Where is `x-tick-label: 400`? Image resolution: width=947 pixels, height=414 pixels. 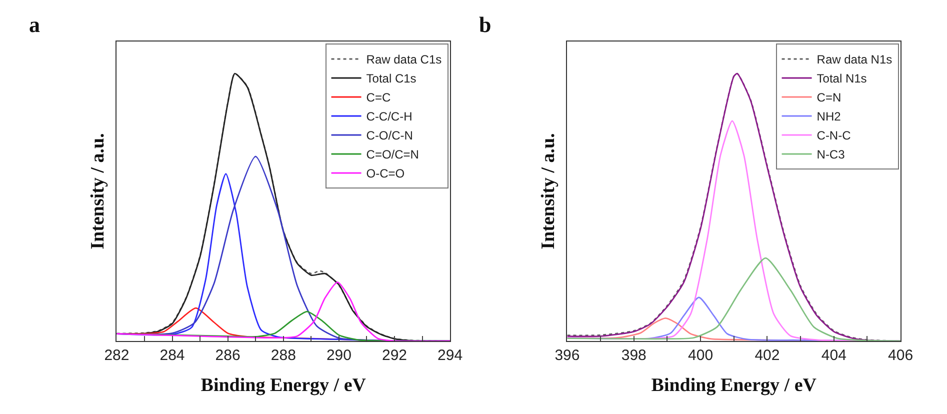 x-tick-label: 400 is located at coordinates (701, 355).